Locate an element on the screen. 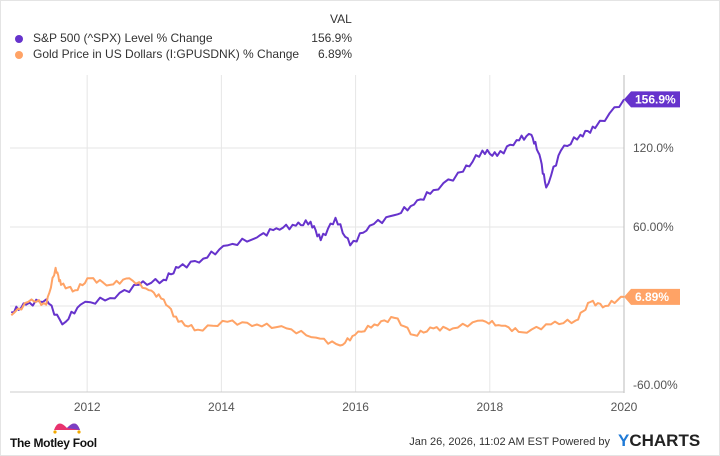 This screenshot has width=720, height=456. jester-hat-icon is located at coordinates (67, 428).